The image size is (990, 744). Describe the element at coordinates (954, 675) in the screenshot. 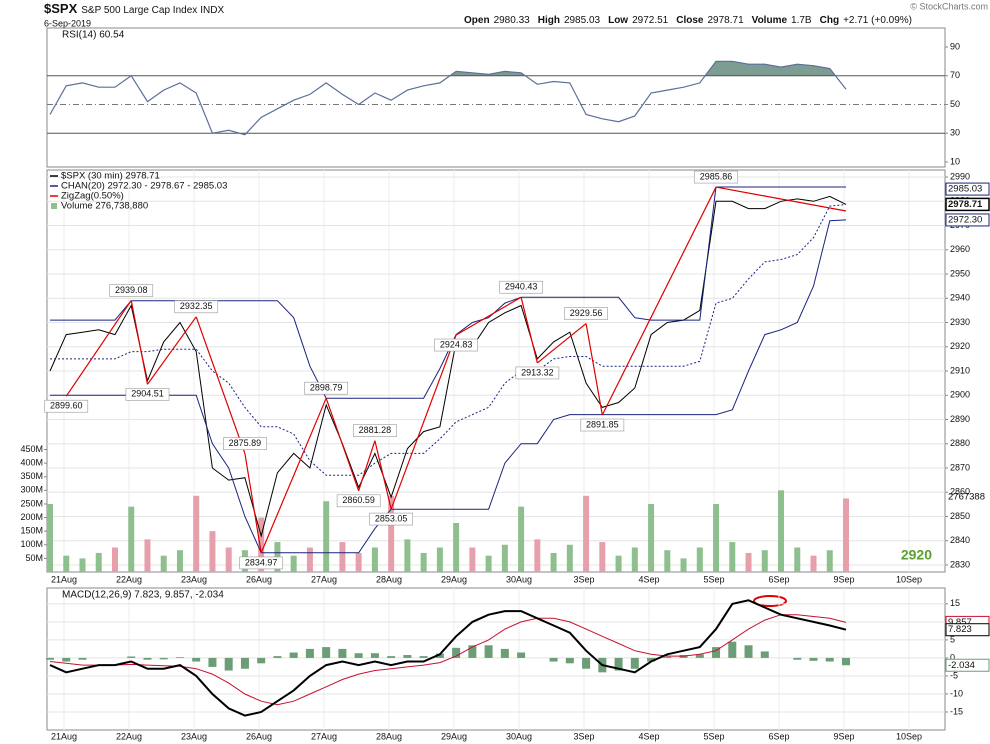

I see `y-tick-label: -5` at that location.